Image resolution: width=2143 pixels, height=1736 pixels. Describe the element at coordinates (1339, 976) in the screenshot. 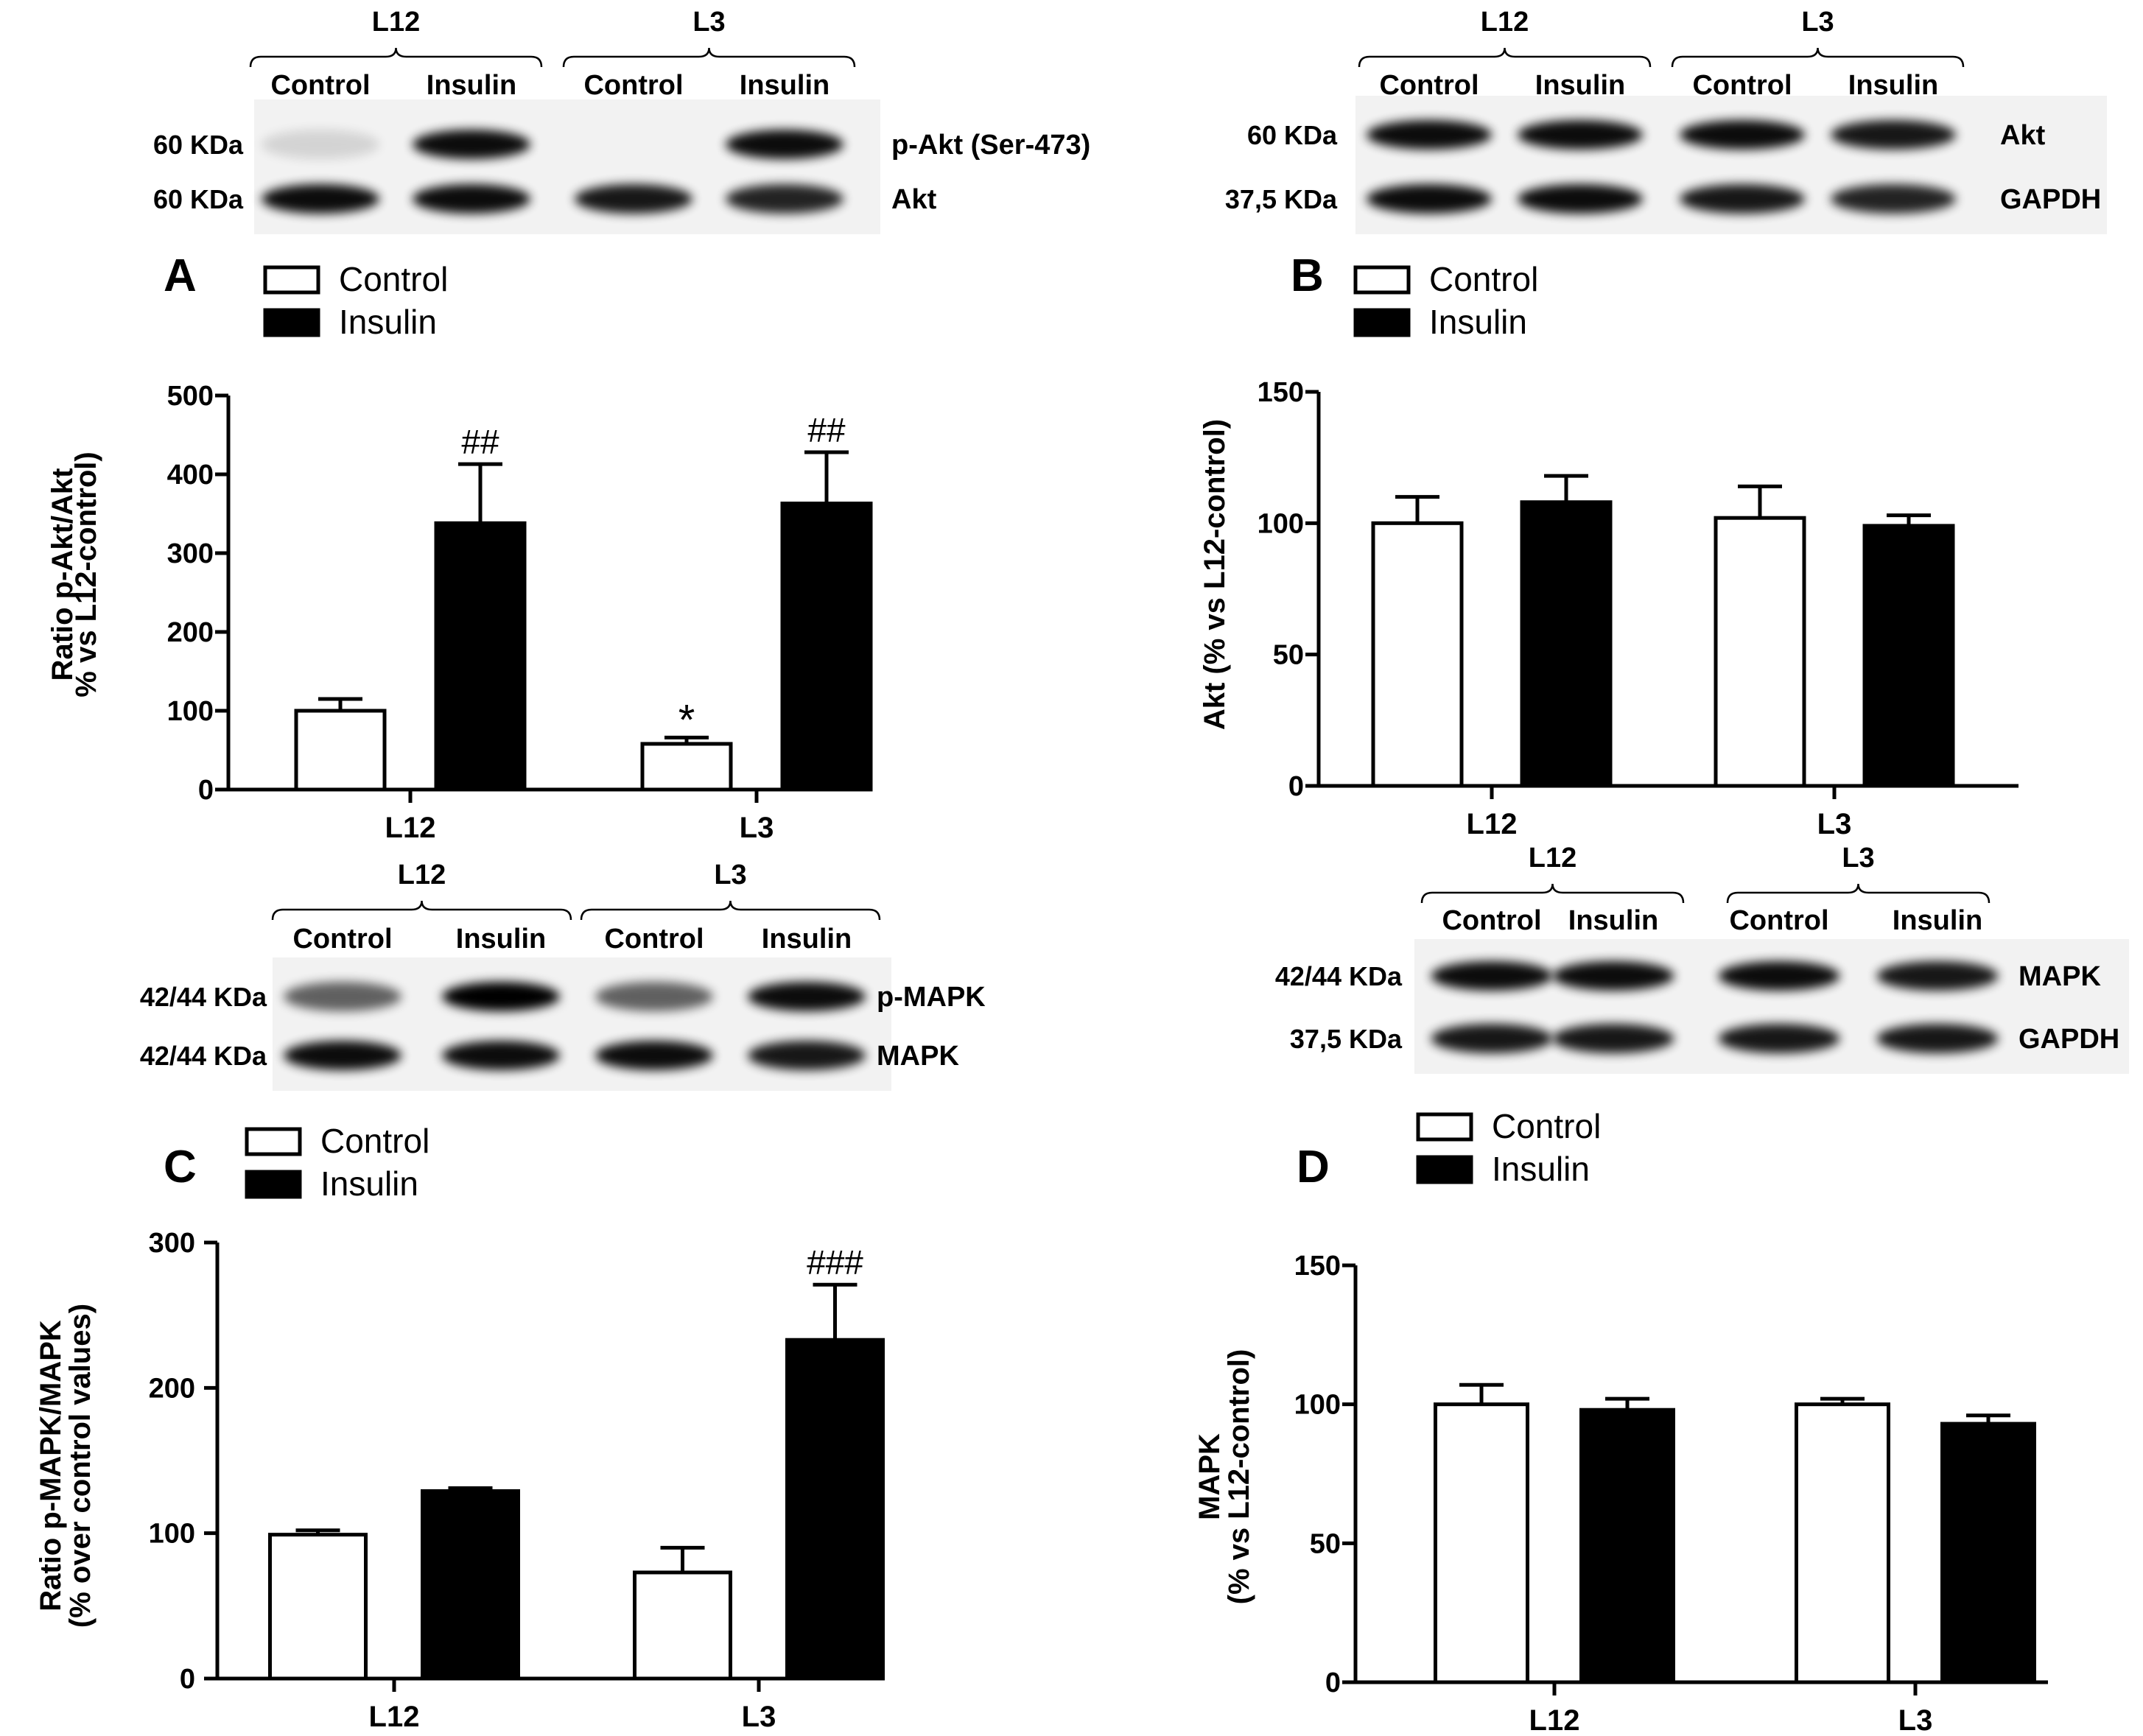

I see `blot-kda-label: 42/44 KDa` at that location.